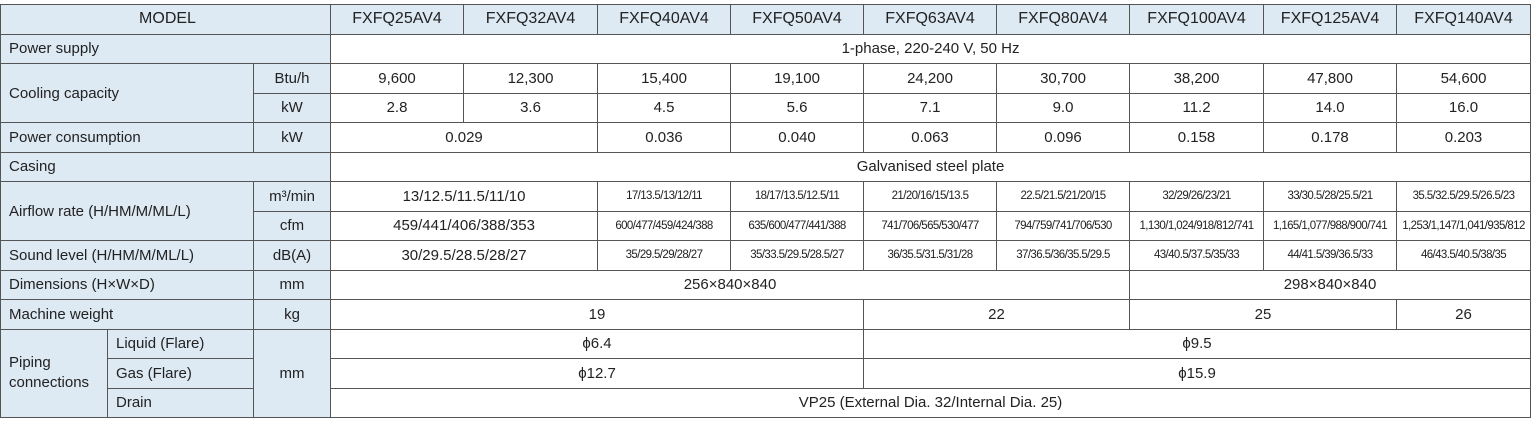  I want to click on table-row: Gas (Flare) ϕ12.7 ϕ15.9, so click(766, 373).